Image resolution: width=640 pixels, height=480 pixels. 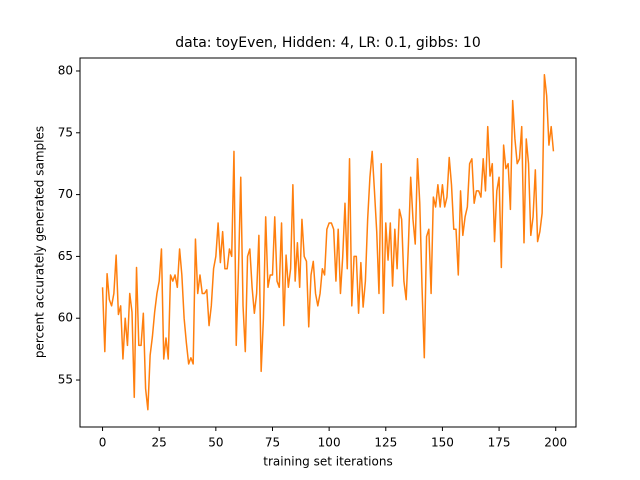 I want to click on y-tick-label: 80, so click(x=65, y=70).